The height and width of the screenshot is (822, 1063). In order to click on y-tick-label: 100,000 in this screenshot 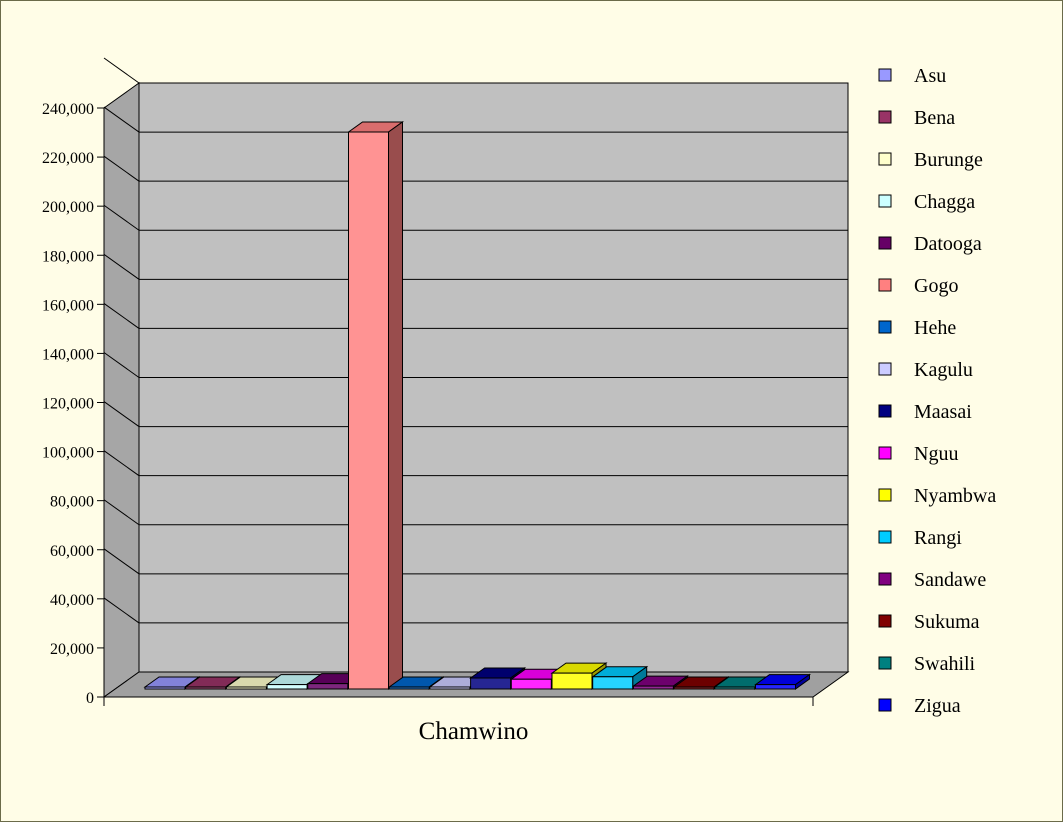, I will do `click(68, 453)`.